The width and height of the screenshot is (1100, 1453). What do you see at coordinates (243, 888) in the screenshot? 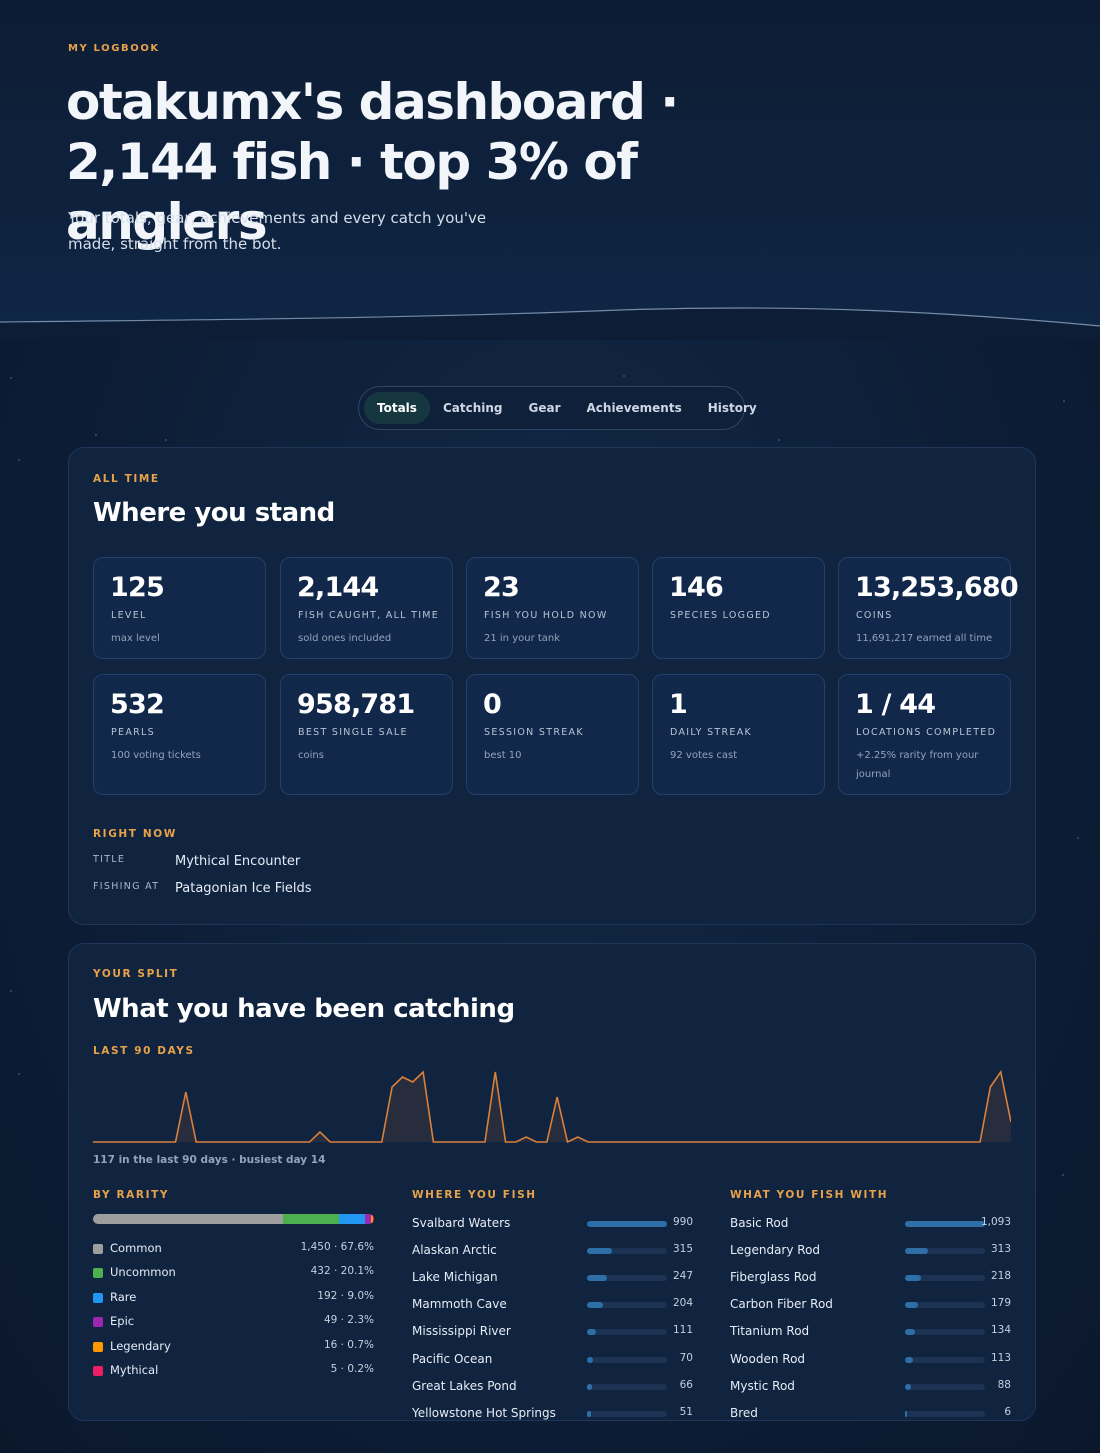
I see `fishing-at-value: Patagonian Ice Fields` at bounding box center [243, 888].